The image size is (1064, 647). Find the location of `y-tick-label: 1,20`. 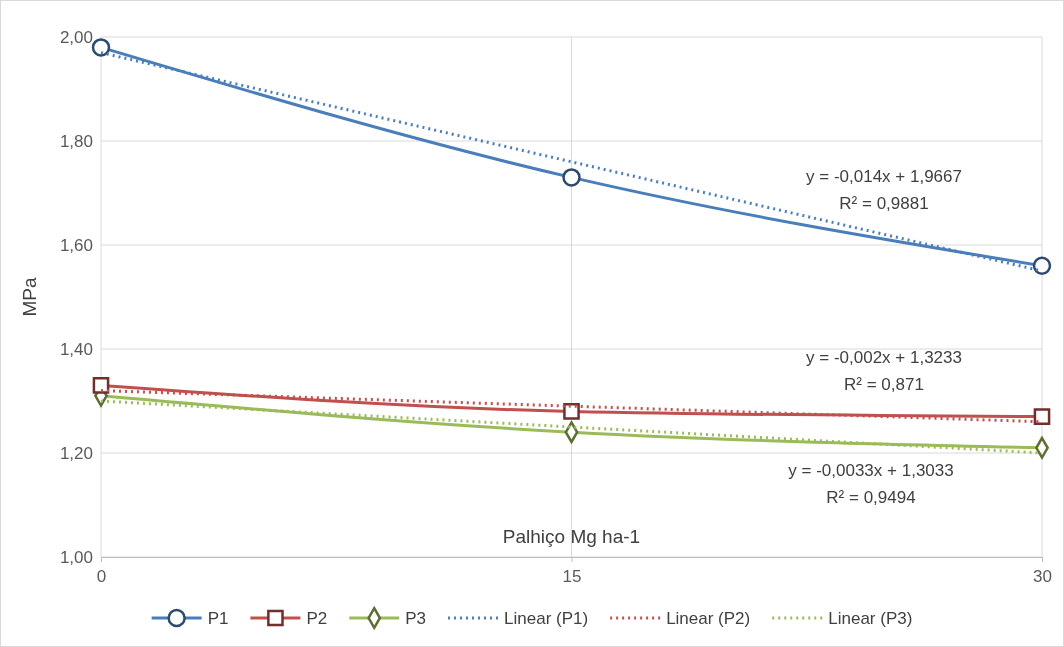

y-tick-label: 1,20 is located at coordinates (76, 453).